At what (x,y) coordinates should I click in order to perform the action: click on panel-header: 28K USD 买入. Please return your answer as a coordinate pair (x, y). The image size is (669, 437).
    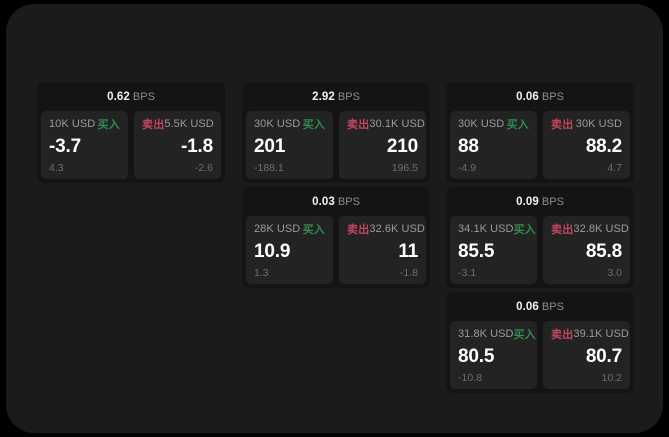
    Looking at the image, I should click on (289, 229).